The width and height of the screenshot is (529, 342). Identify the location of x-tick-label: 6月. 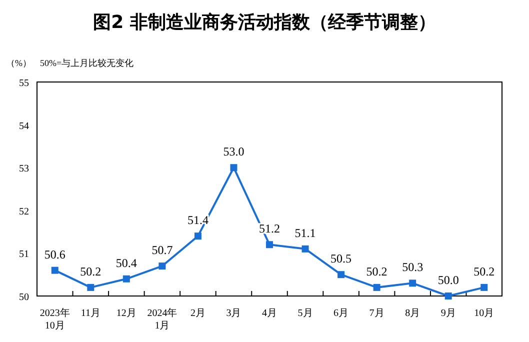
(341, 313).